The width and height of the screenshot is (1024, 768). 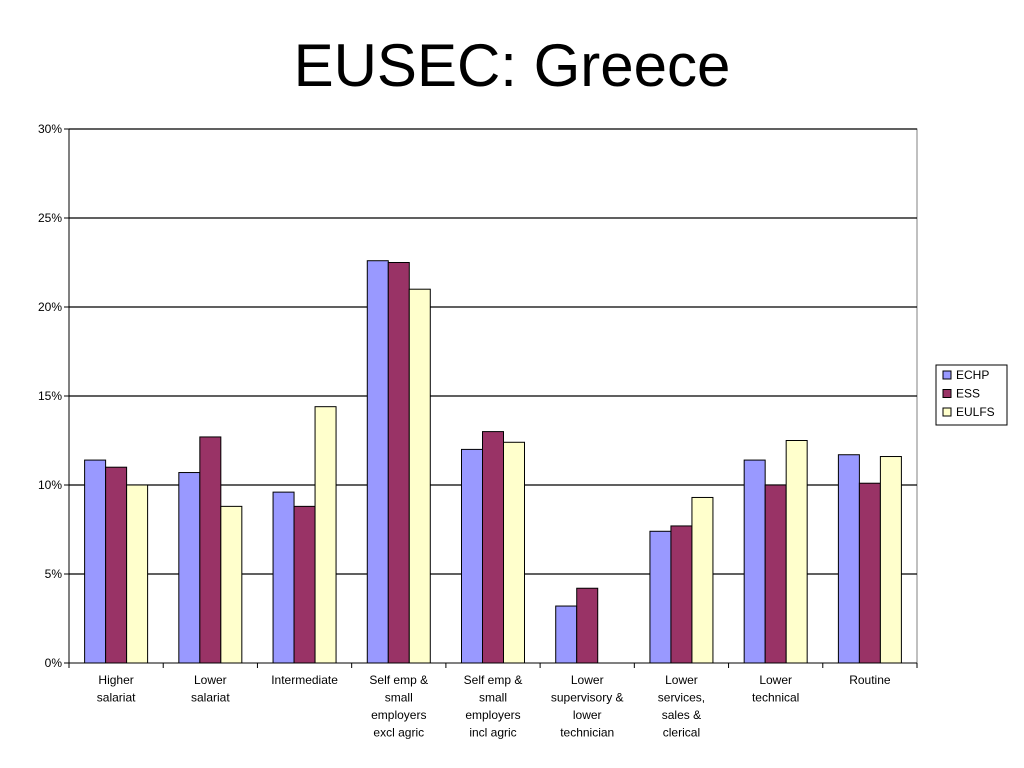 I want to click on x-category-label: Lower salariat, so click(x=210, y=689).